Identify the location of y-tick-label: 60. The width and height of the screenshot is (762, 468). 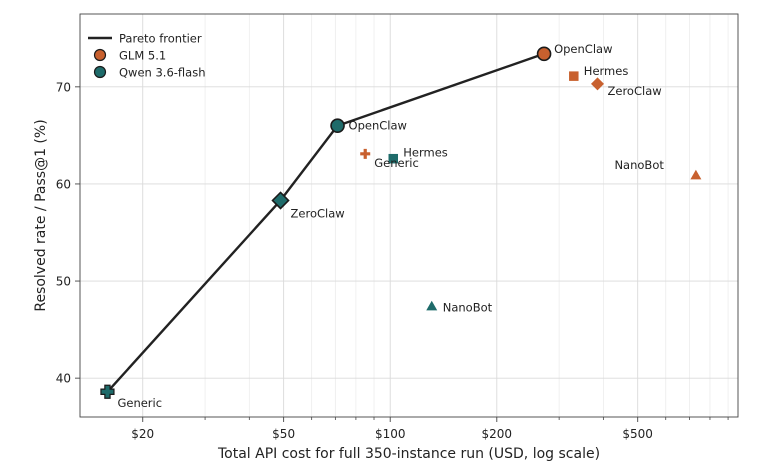
(63, 184).